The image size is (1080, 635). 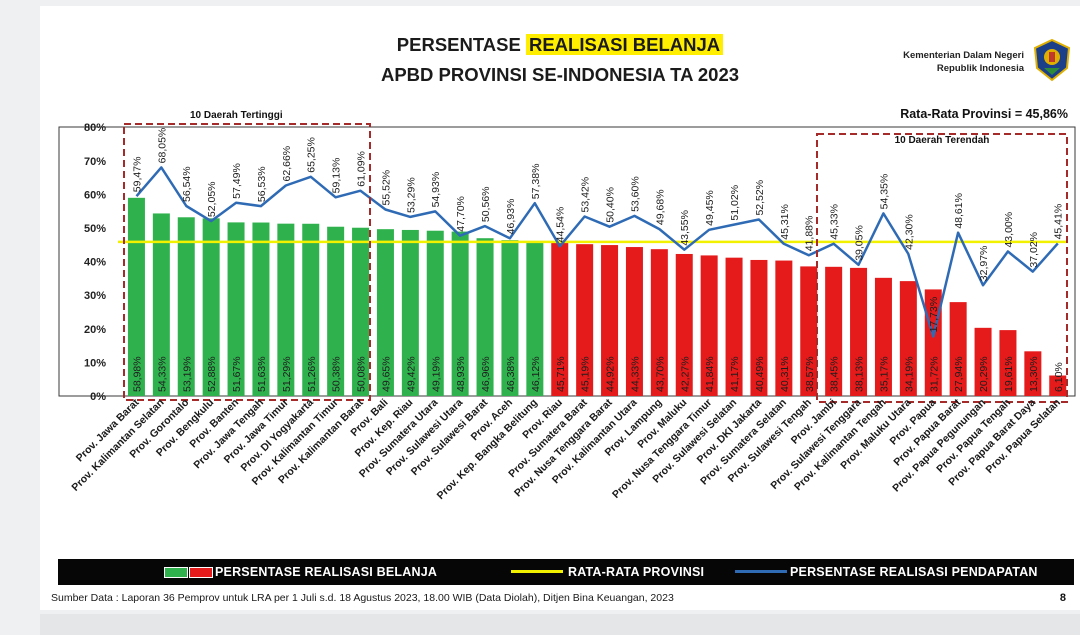 What do you see at coordinates (1052, 60) in the screenshot?
I see `kemendagri-logo-icon` at bounding box center [1052, 60].